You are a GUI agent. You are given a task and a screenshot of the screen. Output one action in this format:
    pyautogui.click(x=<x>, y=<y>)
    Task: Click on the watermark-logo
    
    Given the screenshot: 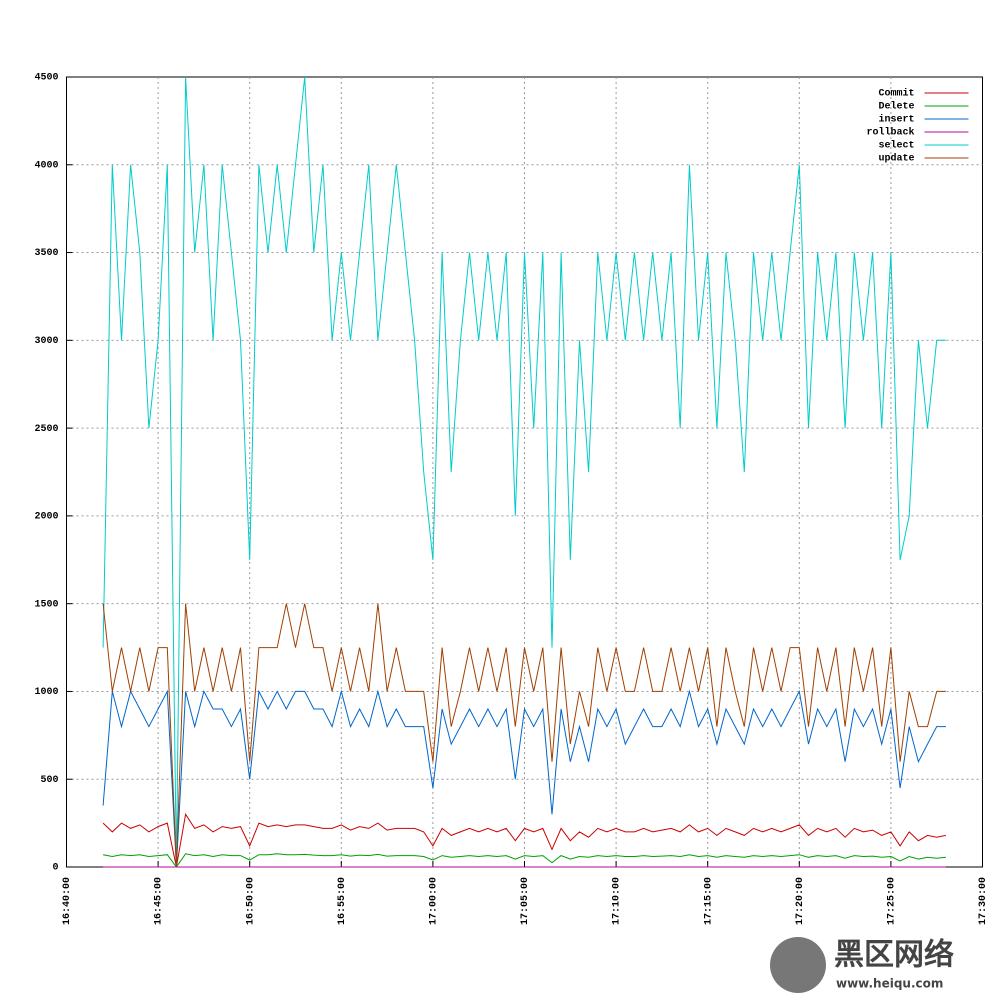 What is the action you would take?
    pyautogui.click(x=798, y=965)
    